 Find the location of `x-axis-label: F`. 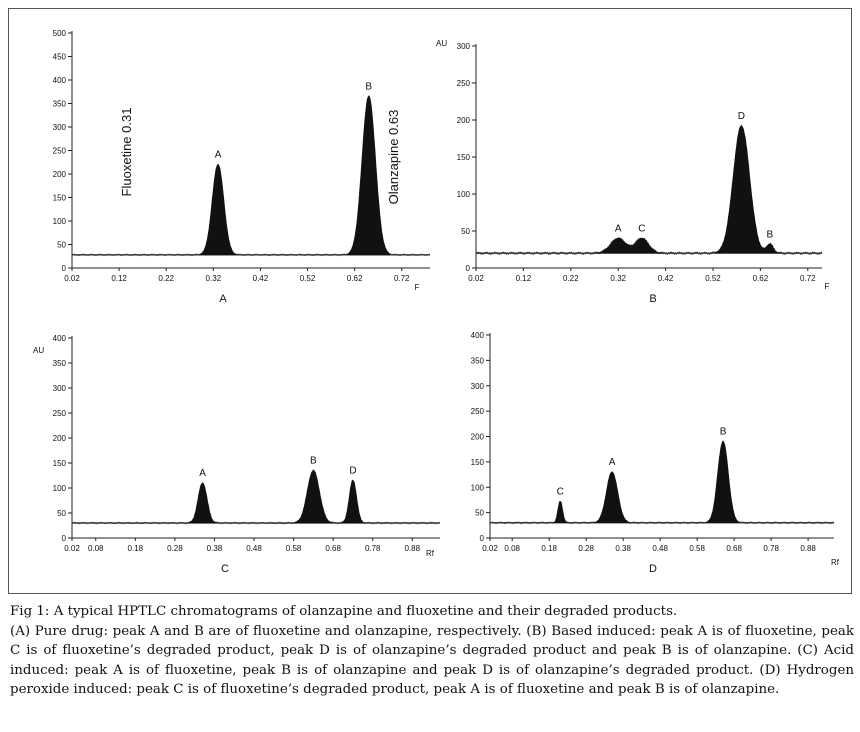

x-axis-label: F is located at coordinates (417, 287).